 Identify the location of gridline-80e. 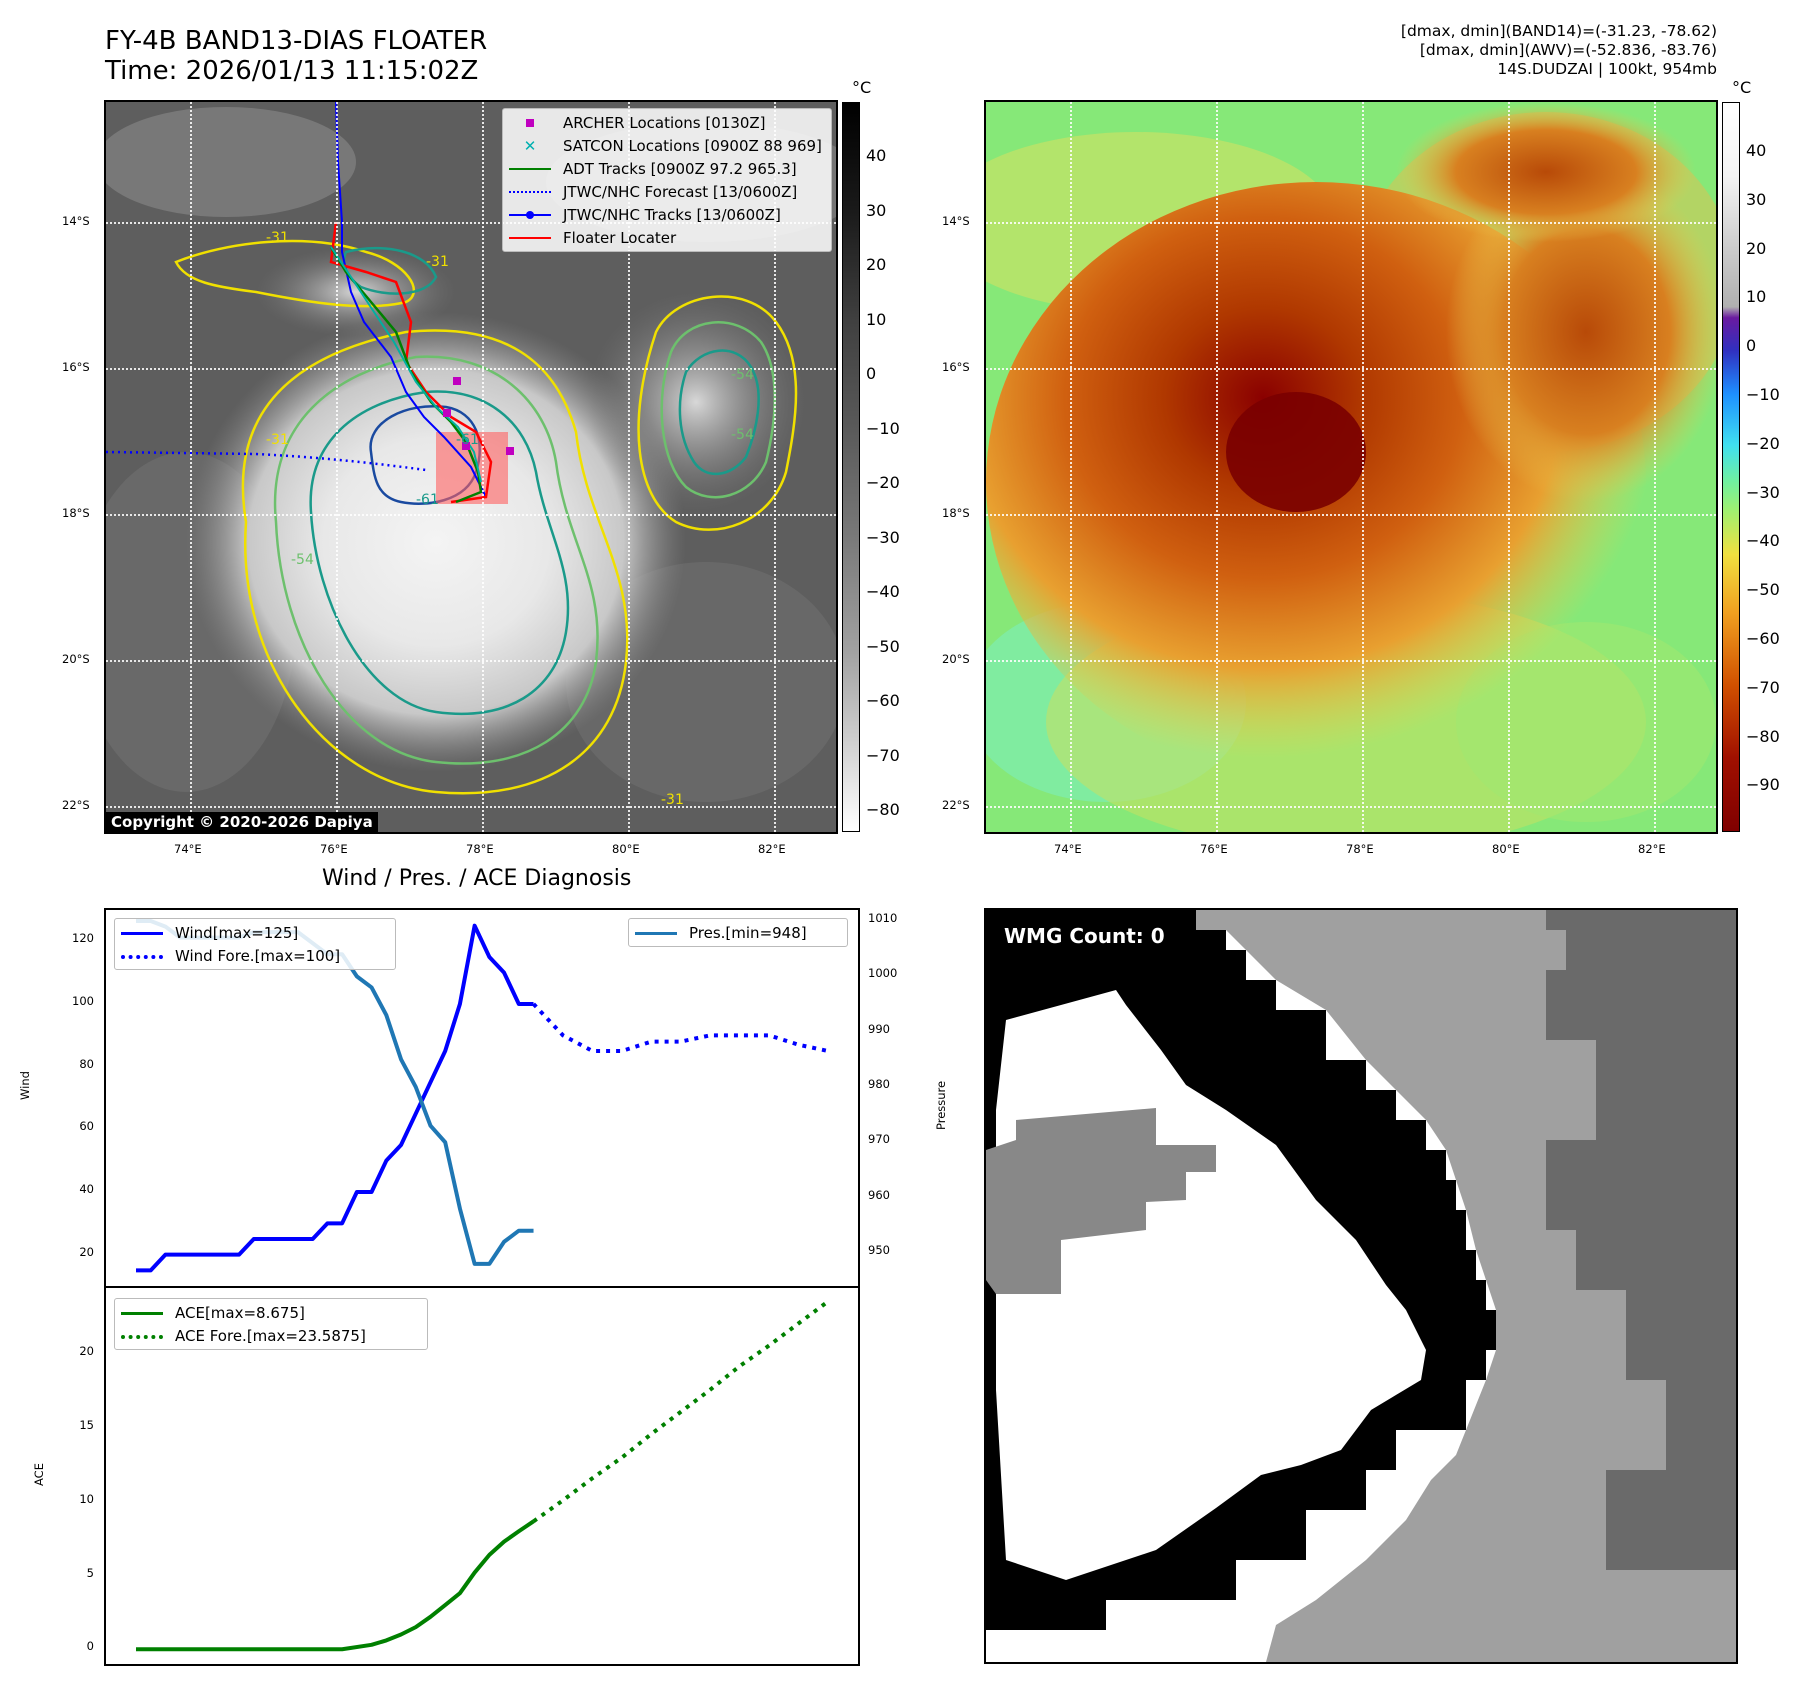
(629, 467).